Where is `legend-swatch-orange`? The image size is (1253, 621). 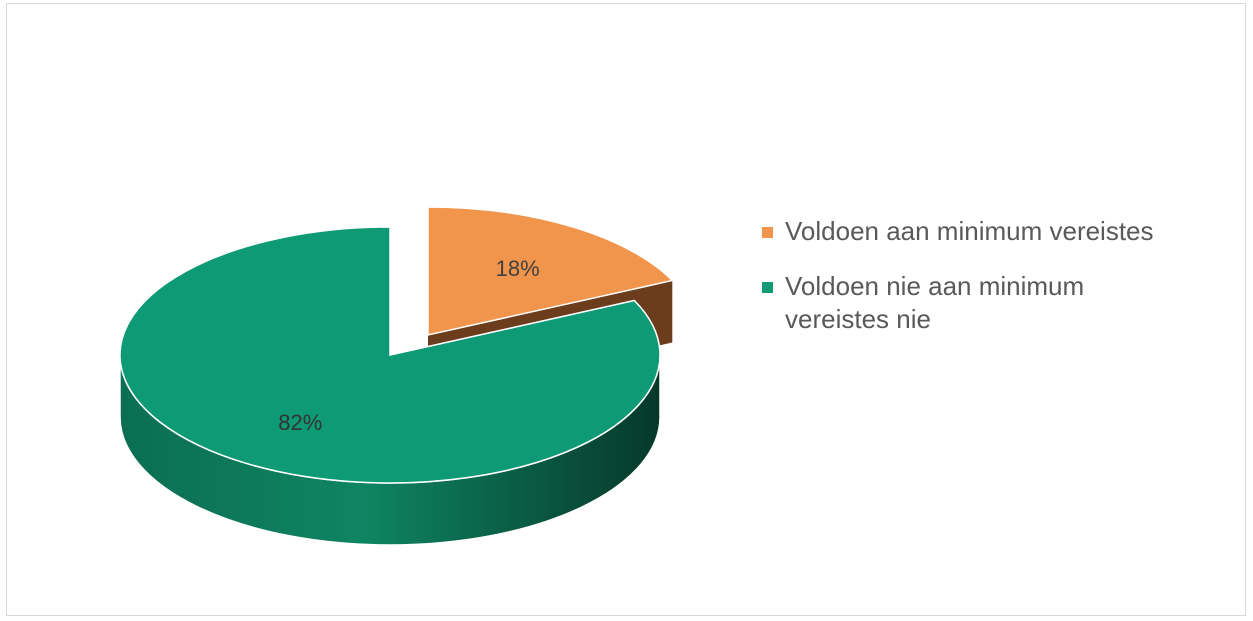 legend-swatch-orange is located at coordinates (767, 232).